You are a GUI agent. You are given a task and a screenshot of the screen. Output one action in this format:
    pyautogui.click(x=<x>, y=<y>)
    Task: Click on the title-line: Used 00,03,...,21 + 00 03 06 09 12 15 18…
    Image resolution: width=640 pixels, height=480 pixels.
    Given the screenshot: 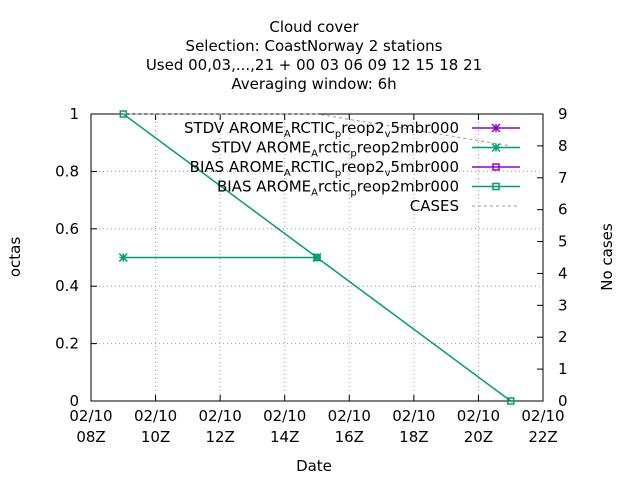 What is the action you would take?
    pyautogui.click(x=314, y=65)
    